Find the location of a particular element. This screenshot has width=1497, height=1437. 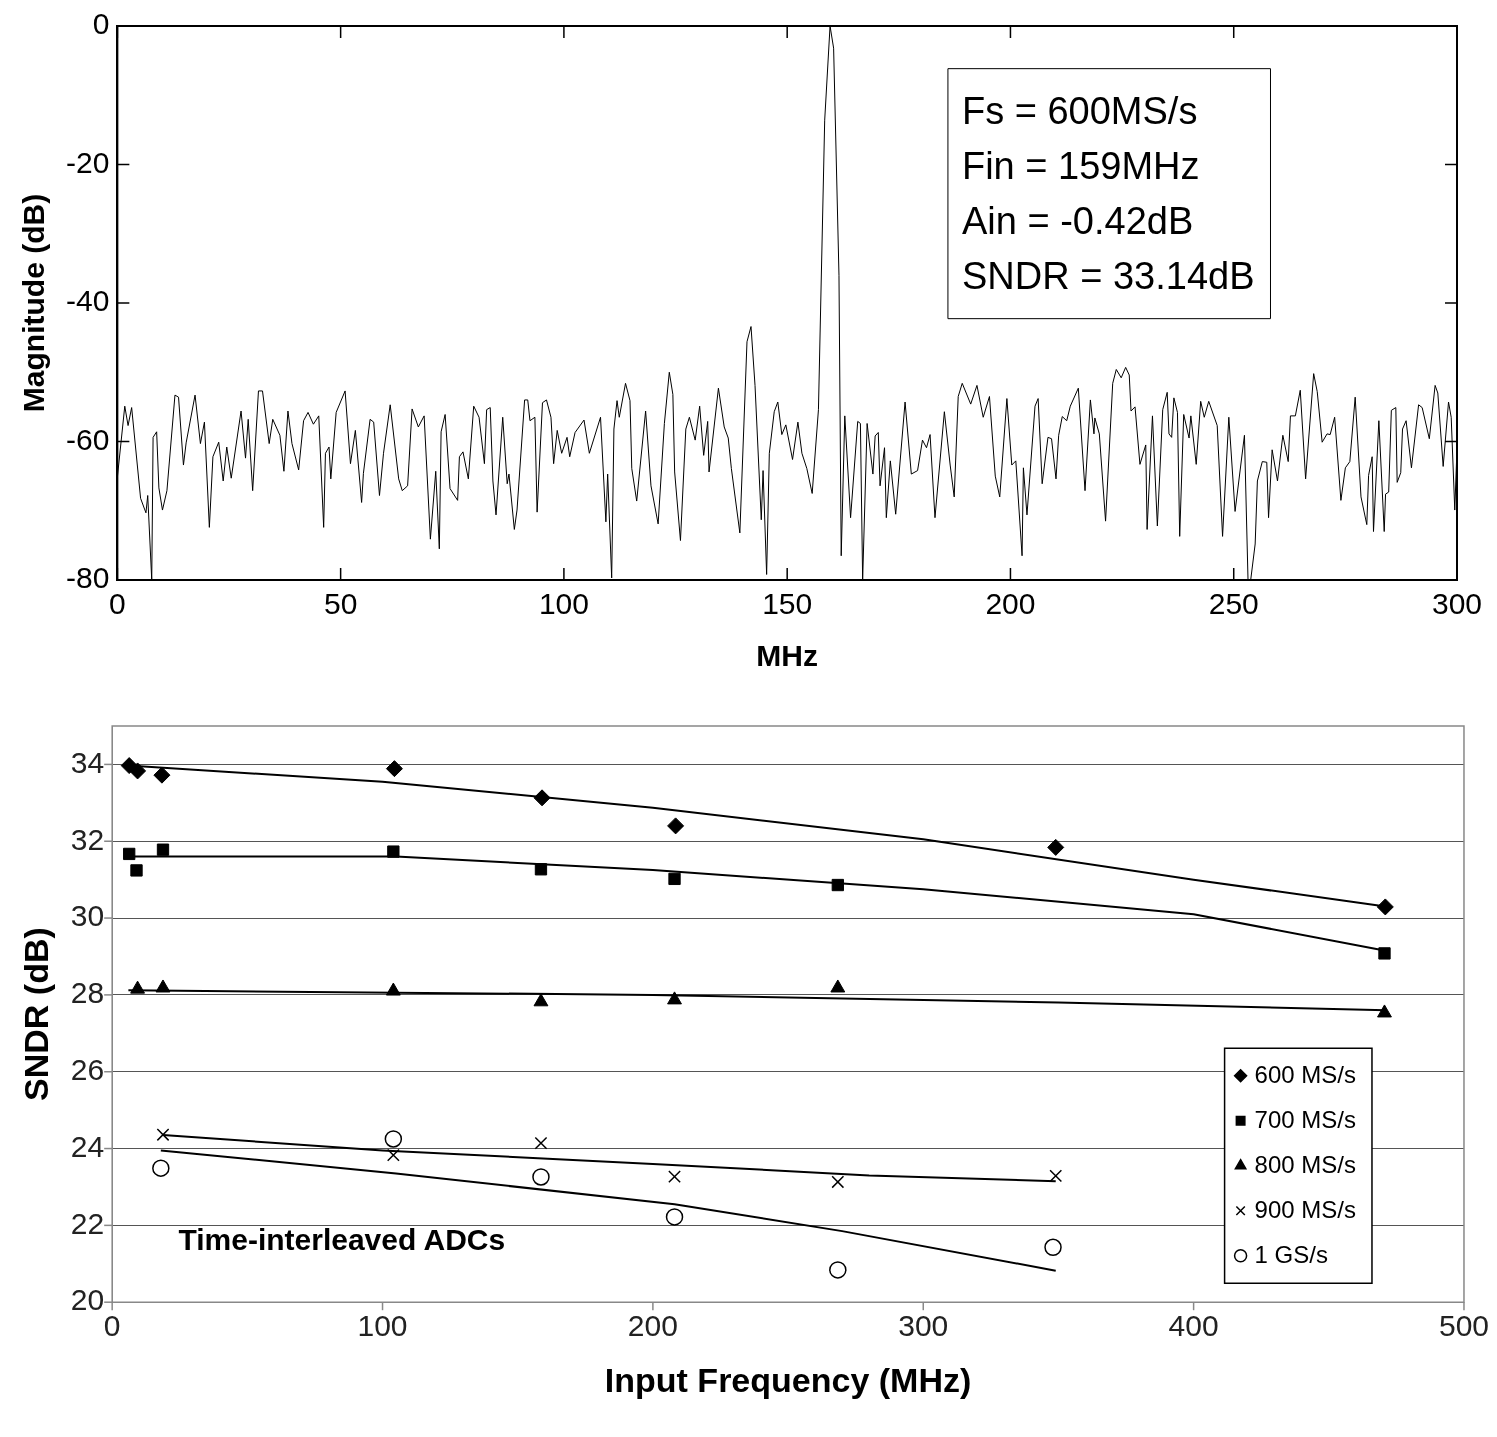

legend-label: 1 GS/s is located at coordinates (1291, 1255).